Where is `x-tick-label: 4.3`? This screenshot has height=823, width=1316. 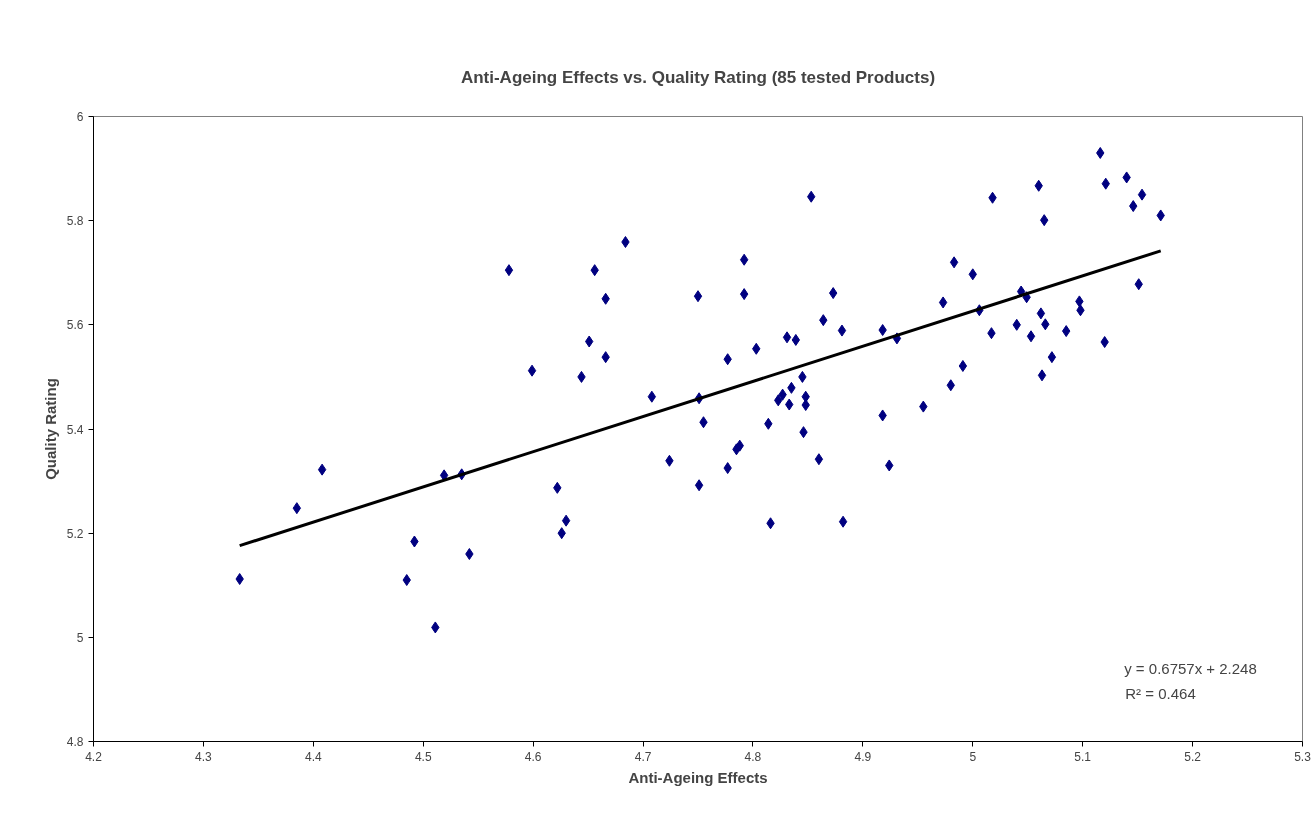
x-tick-label: 4.3 is located at coordinates (204, 756).